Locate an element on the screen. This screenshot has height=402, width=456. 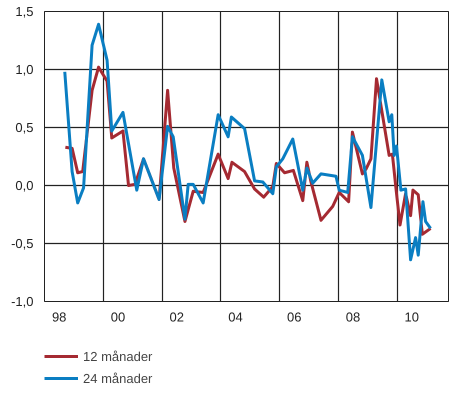
y-tick-label: 1,0 is located at coordinates (24, 69).